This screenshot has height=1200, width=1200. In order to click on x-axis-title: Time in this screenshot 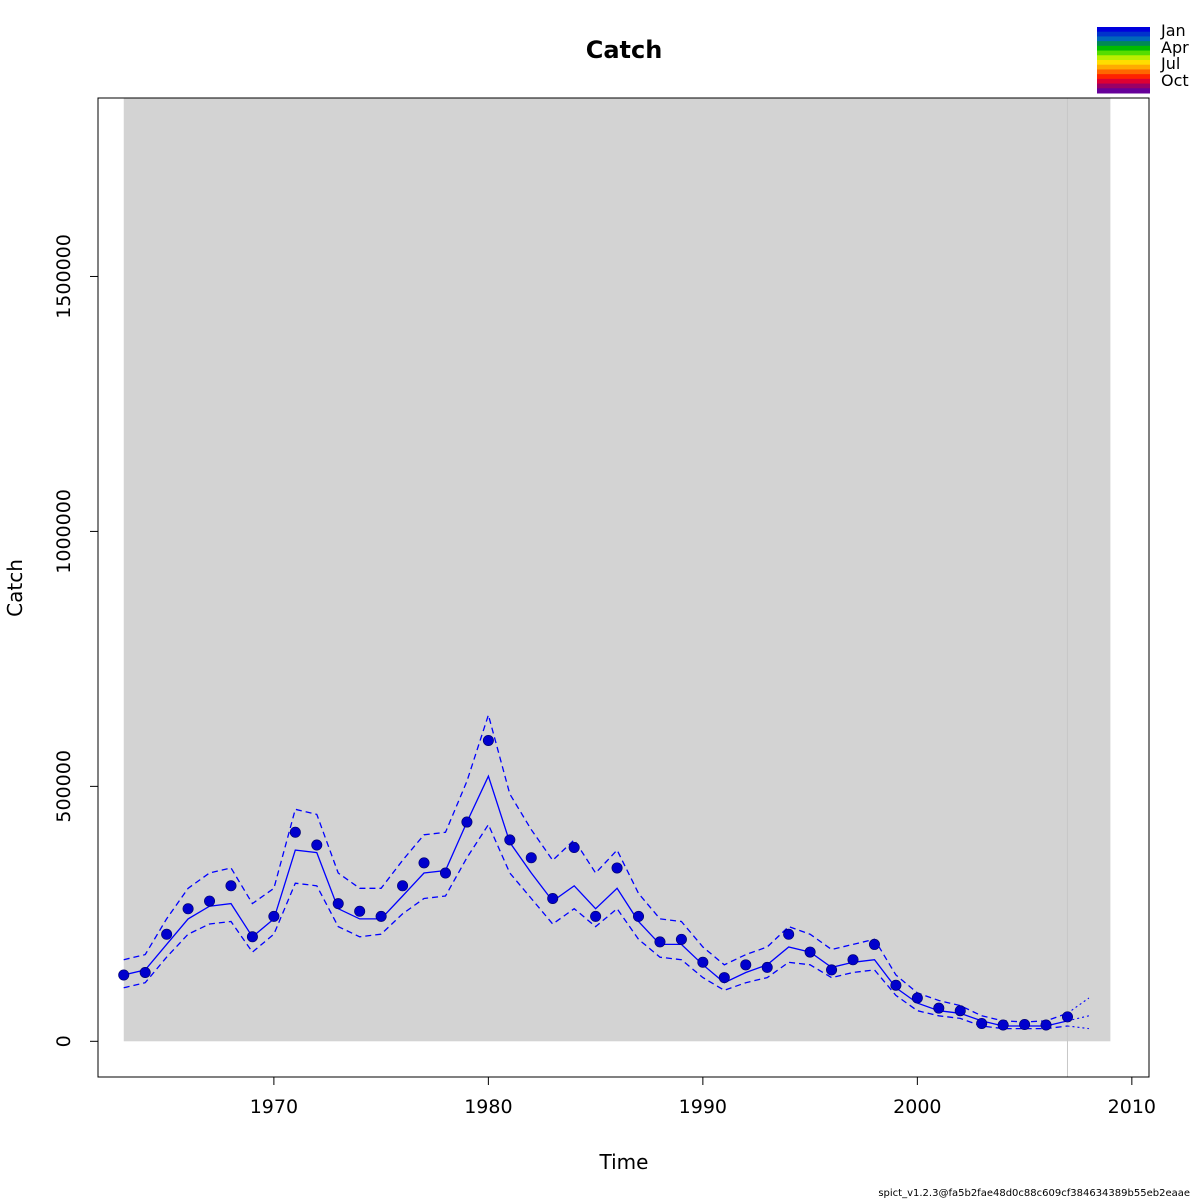, I will do `click(624, 1162)`.